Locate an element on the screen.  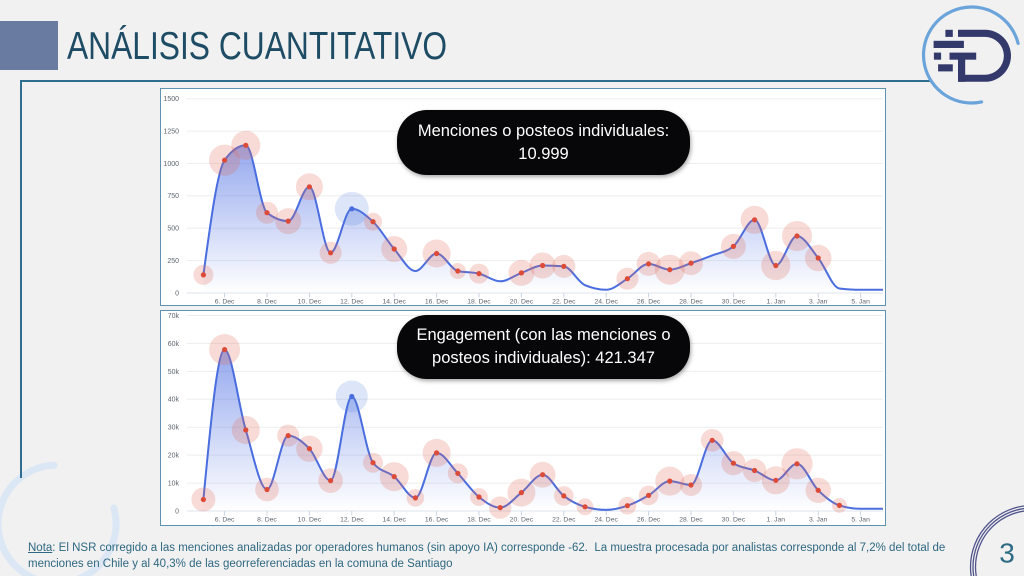
svg-text: 500 is located at coordinates (173, 229).